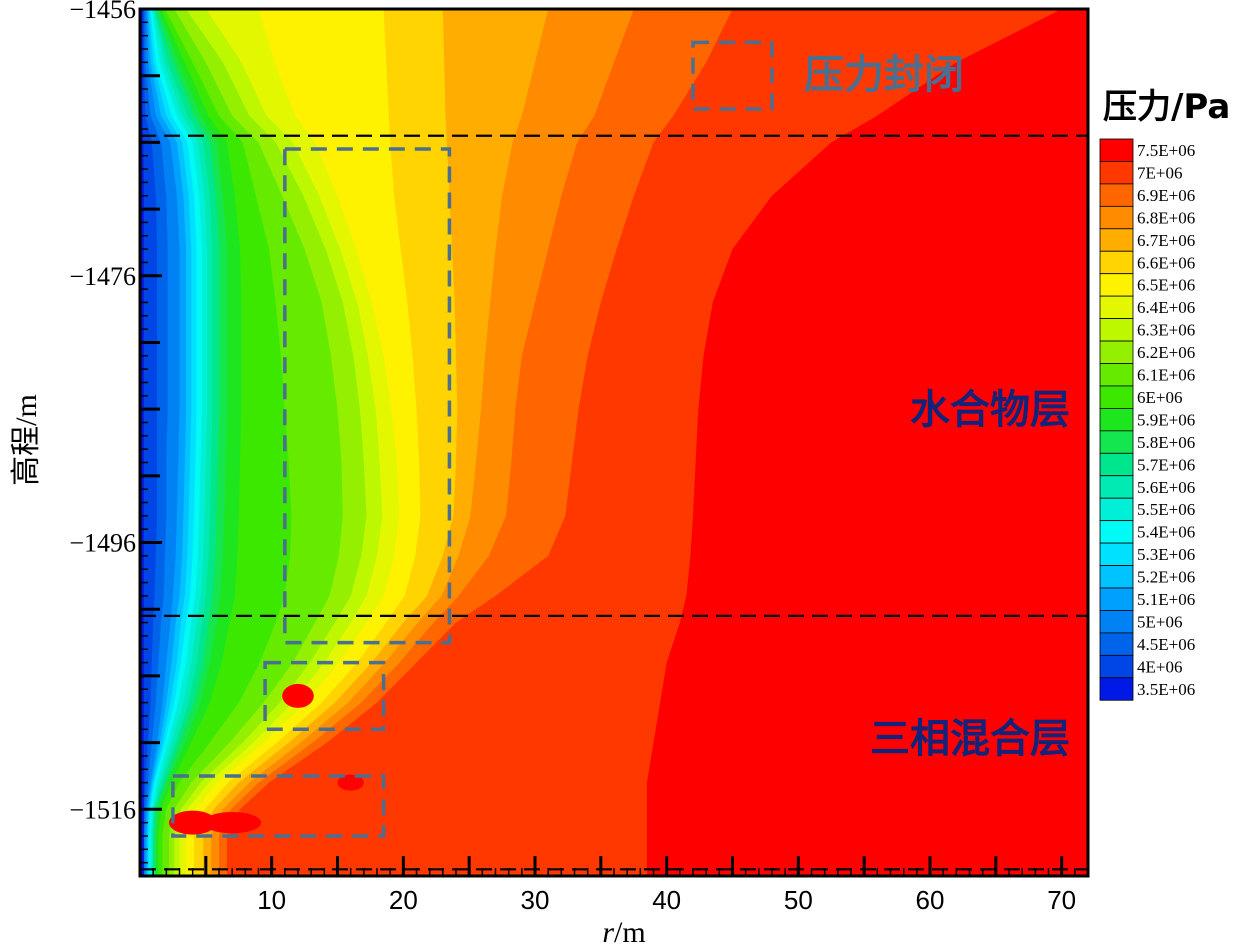  I want to click on seal-label: 压力封闭, so click(884, 75).